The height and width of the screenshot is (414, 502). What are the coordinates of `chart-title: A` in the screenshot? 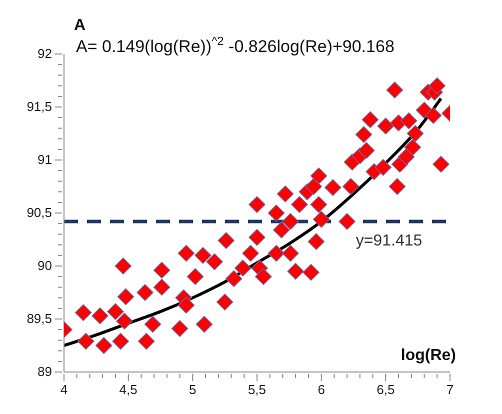 It's located at (80, 25).